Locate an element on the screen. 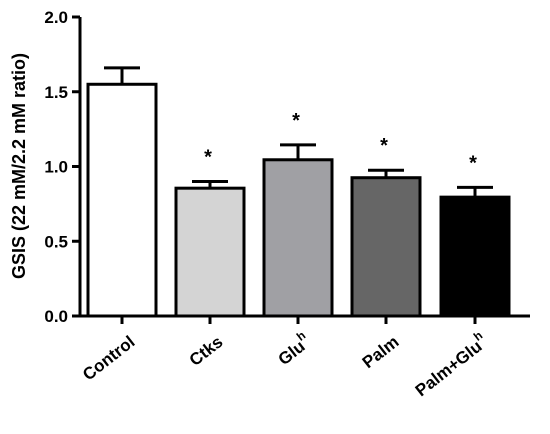 The image size is (550, 434). x-category-label: Control is located at coordinates (108, 358).